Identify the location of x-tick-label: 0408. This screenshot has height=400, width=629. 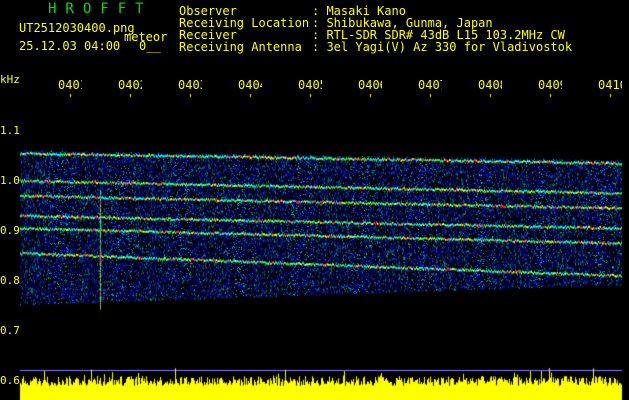
(490, 85).